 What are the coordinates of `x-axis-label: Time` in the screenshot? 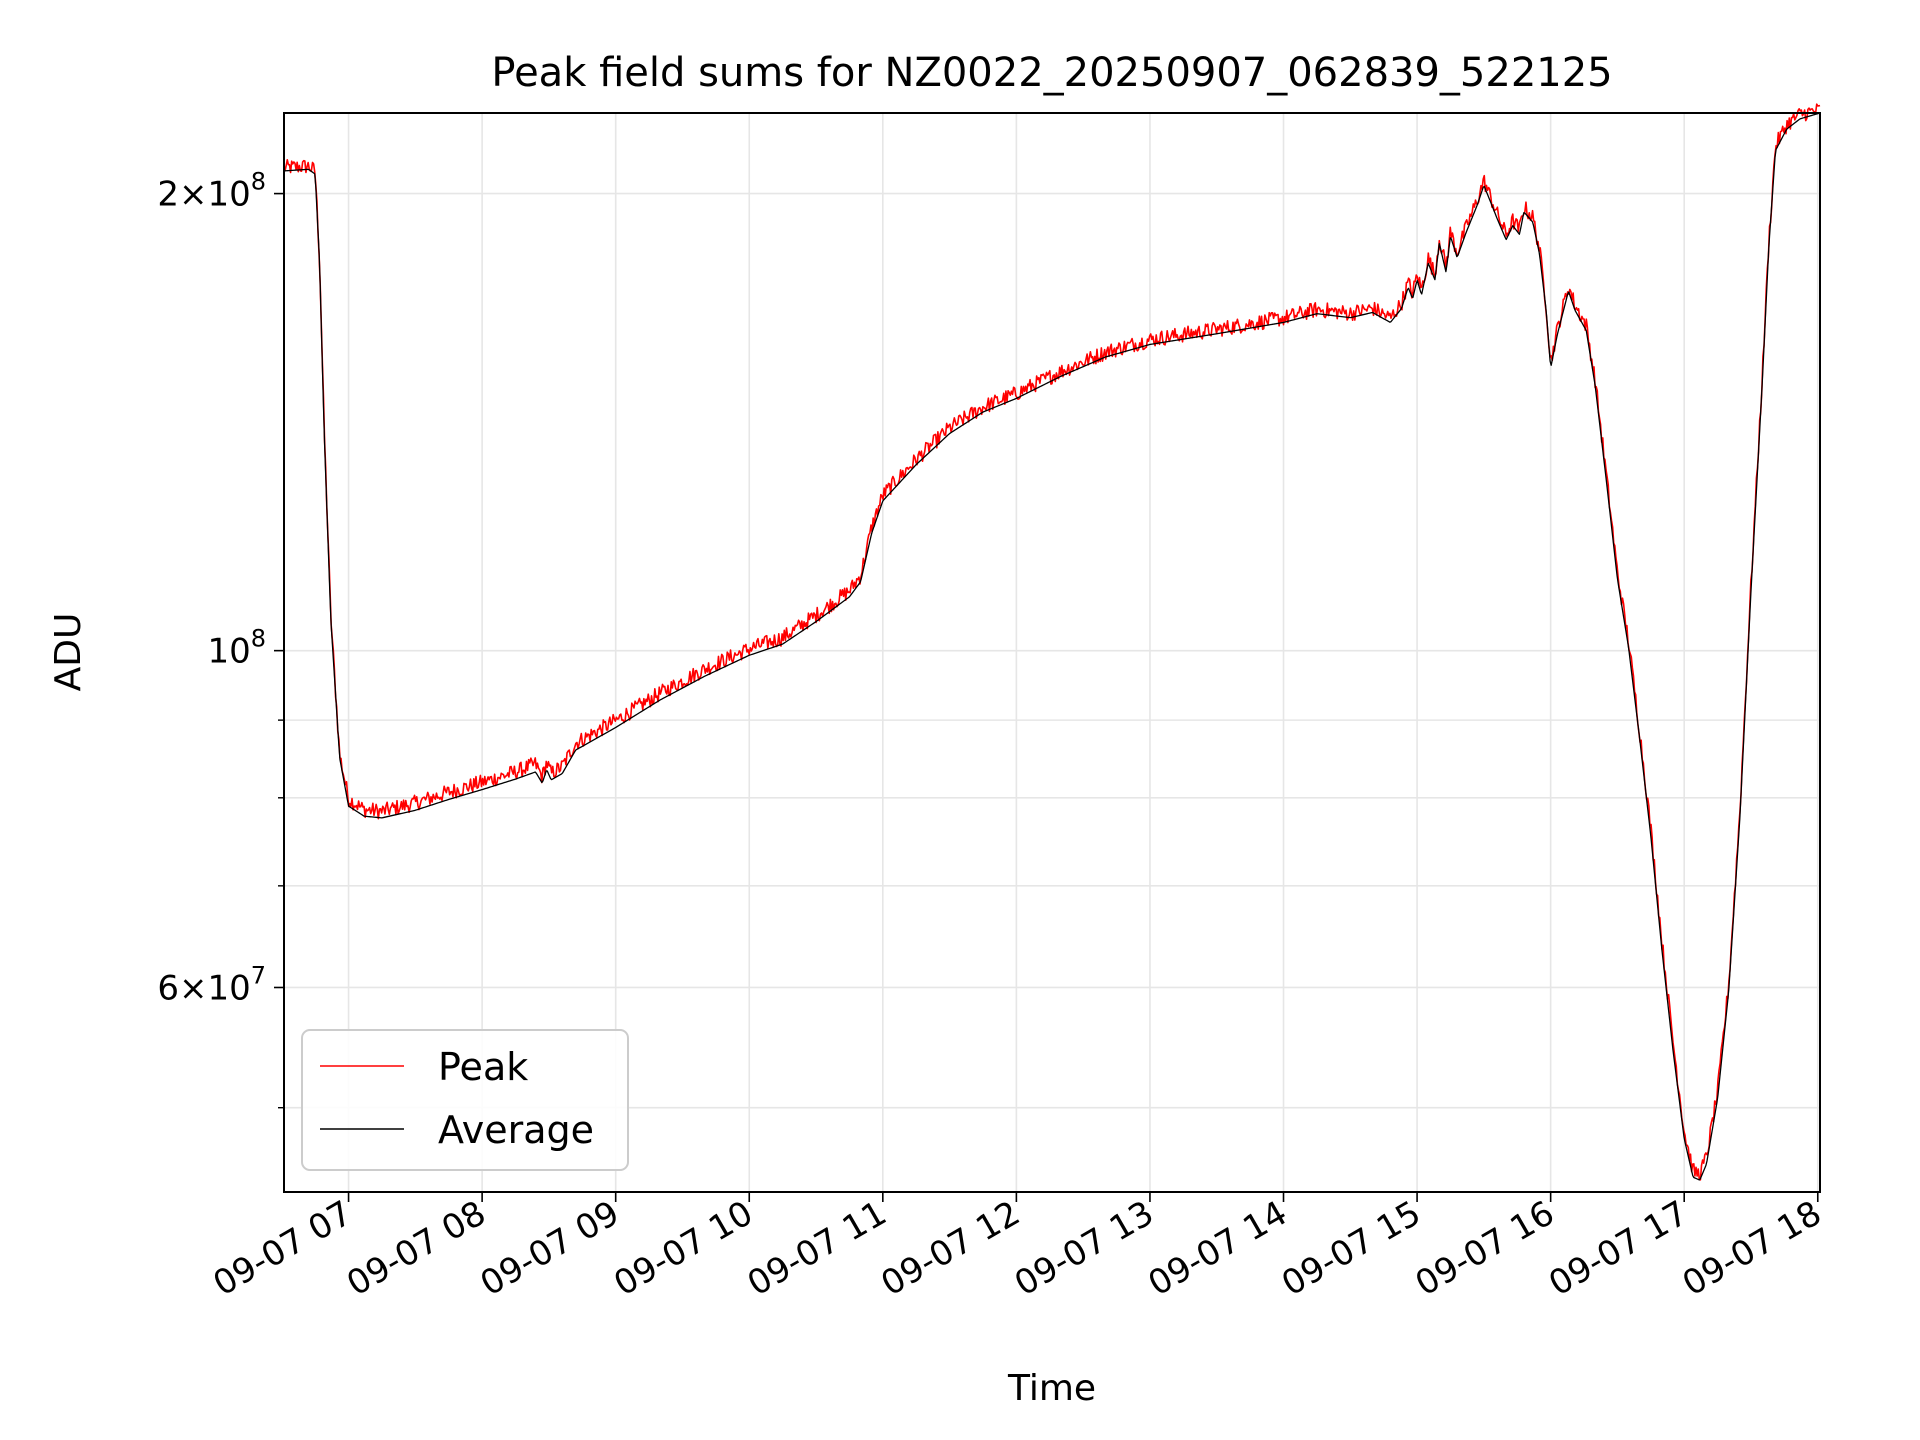 It's located at (1051, 1388).